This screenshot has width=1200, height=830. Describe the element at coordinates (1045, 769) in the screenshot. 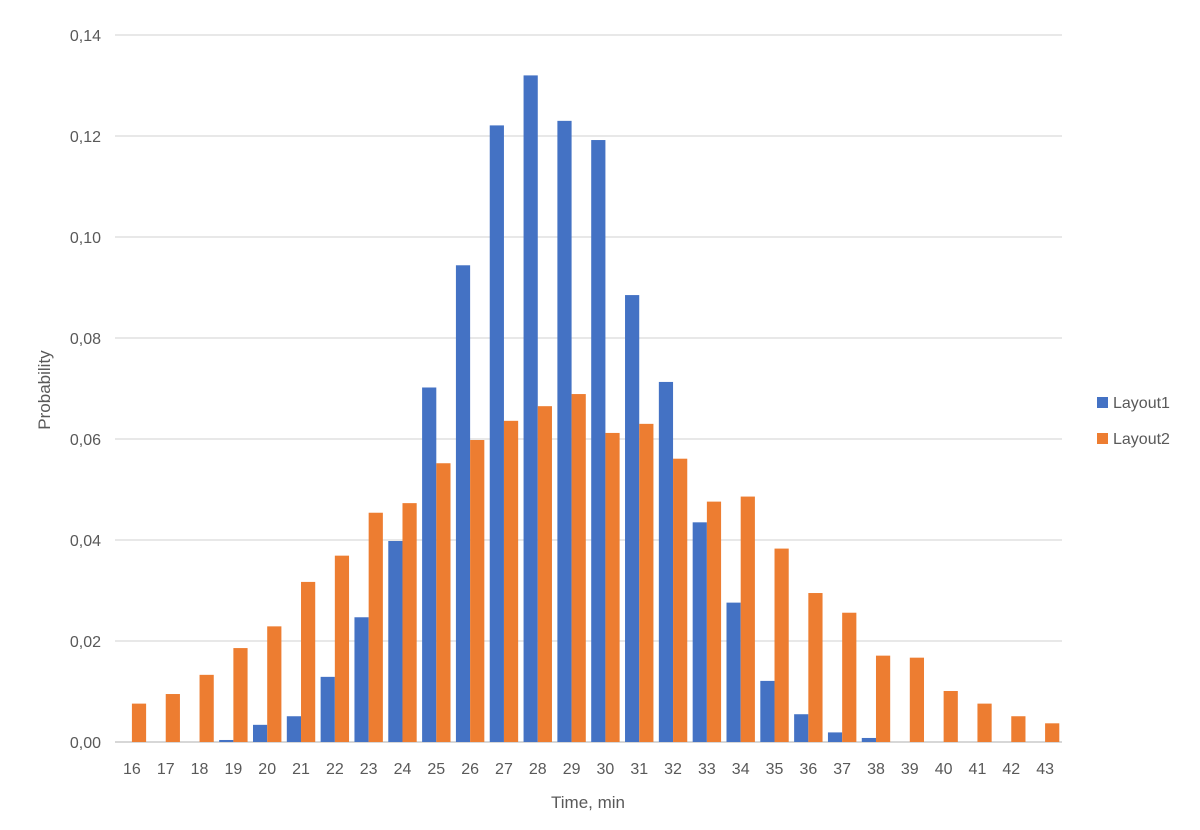

I see `x-tick-label: 43` at that location.